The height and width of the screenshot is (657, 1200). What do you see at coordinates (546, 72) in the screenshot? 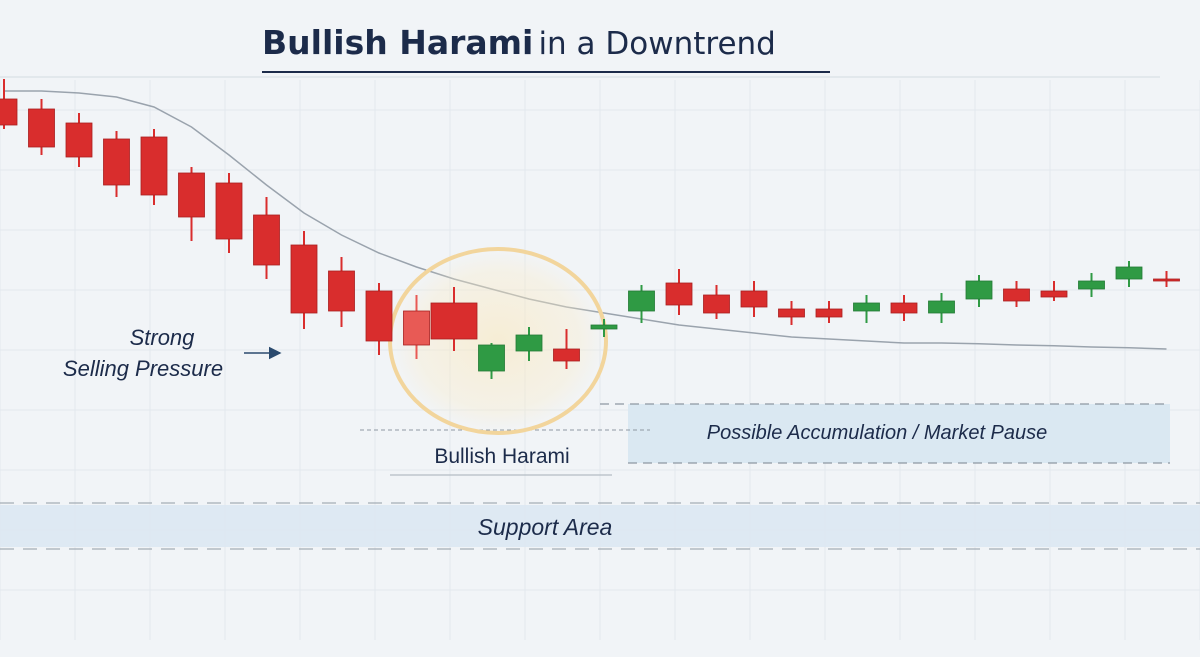
I see `title-underline` at bounding box center [546, 72].